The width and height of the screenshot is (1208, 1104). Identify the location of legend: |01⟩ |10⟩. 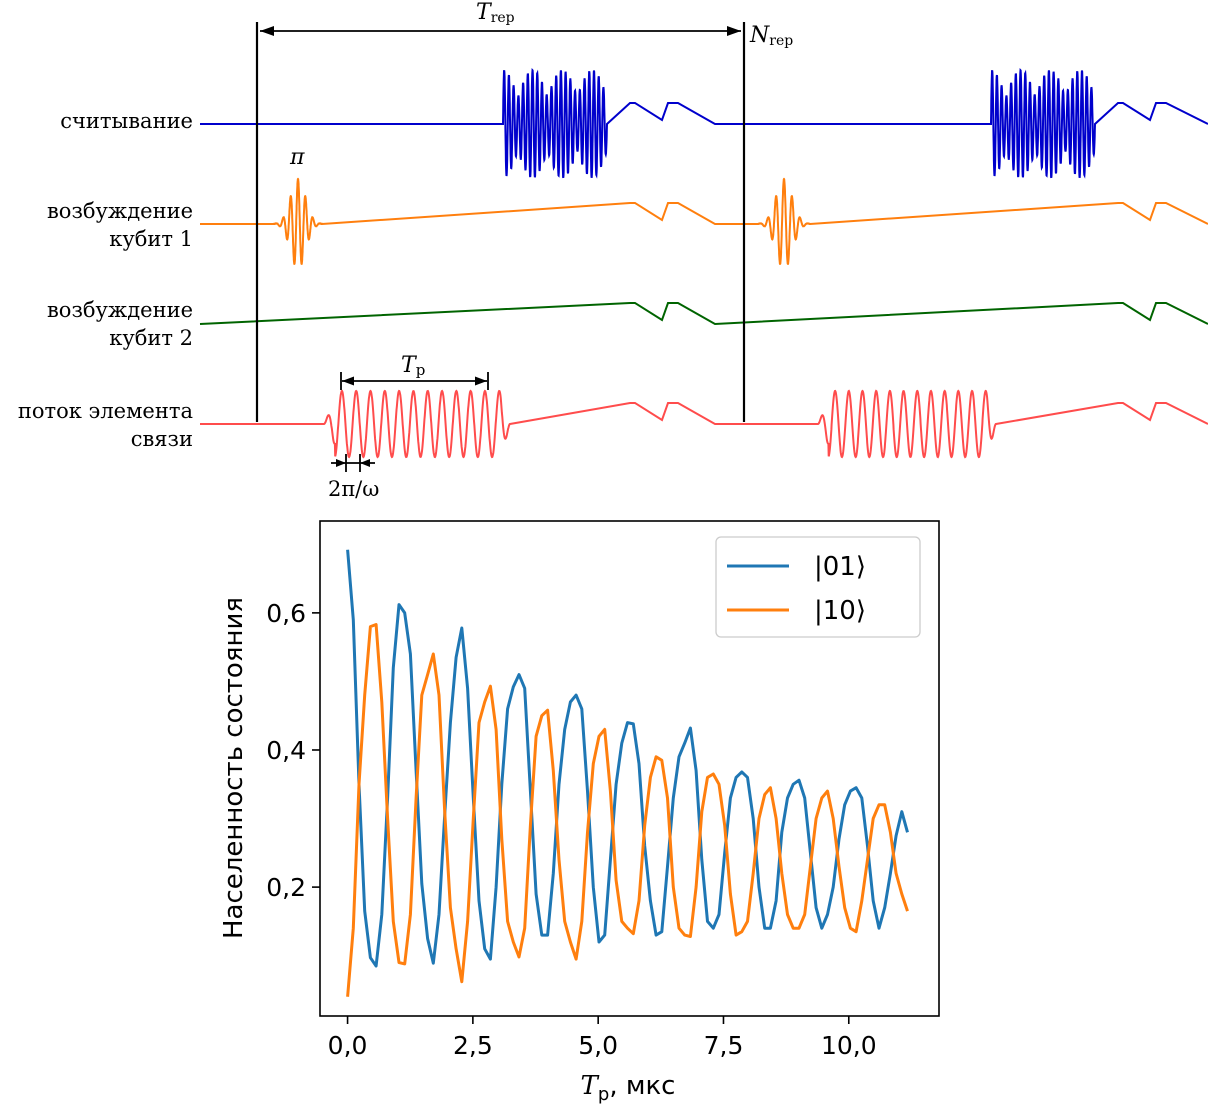
(818, 587).